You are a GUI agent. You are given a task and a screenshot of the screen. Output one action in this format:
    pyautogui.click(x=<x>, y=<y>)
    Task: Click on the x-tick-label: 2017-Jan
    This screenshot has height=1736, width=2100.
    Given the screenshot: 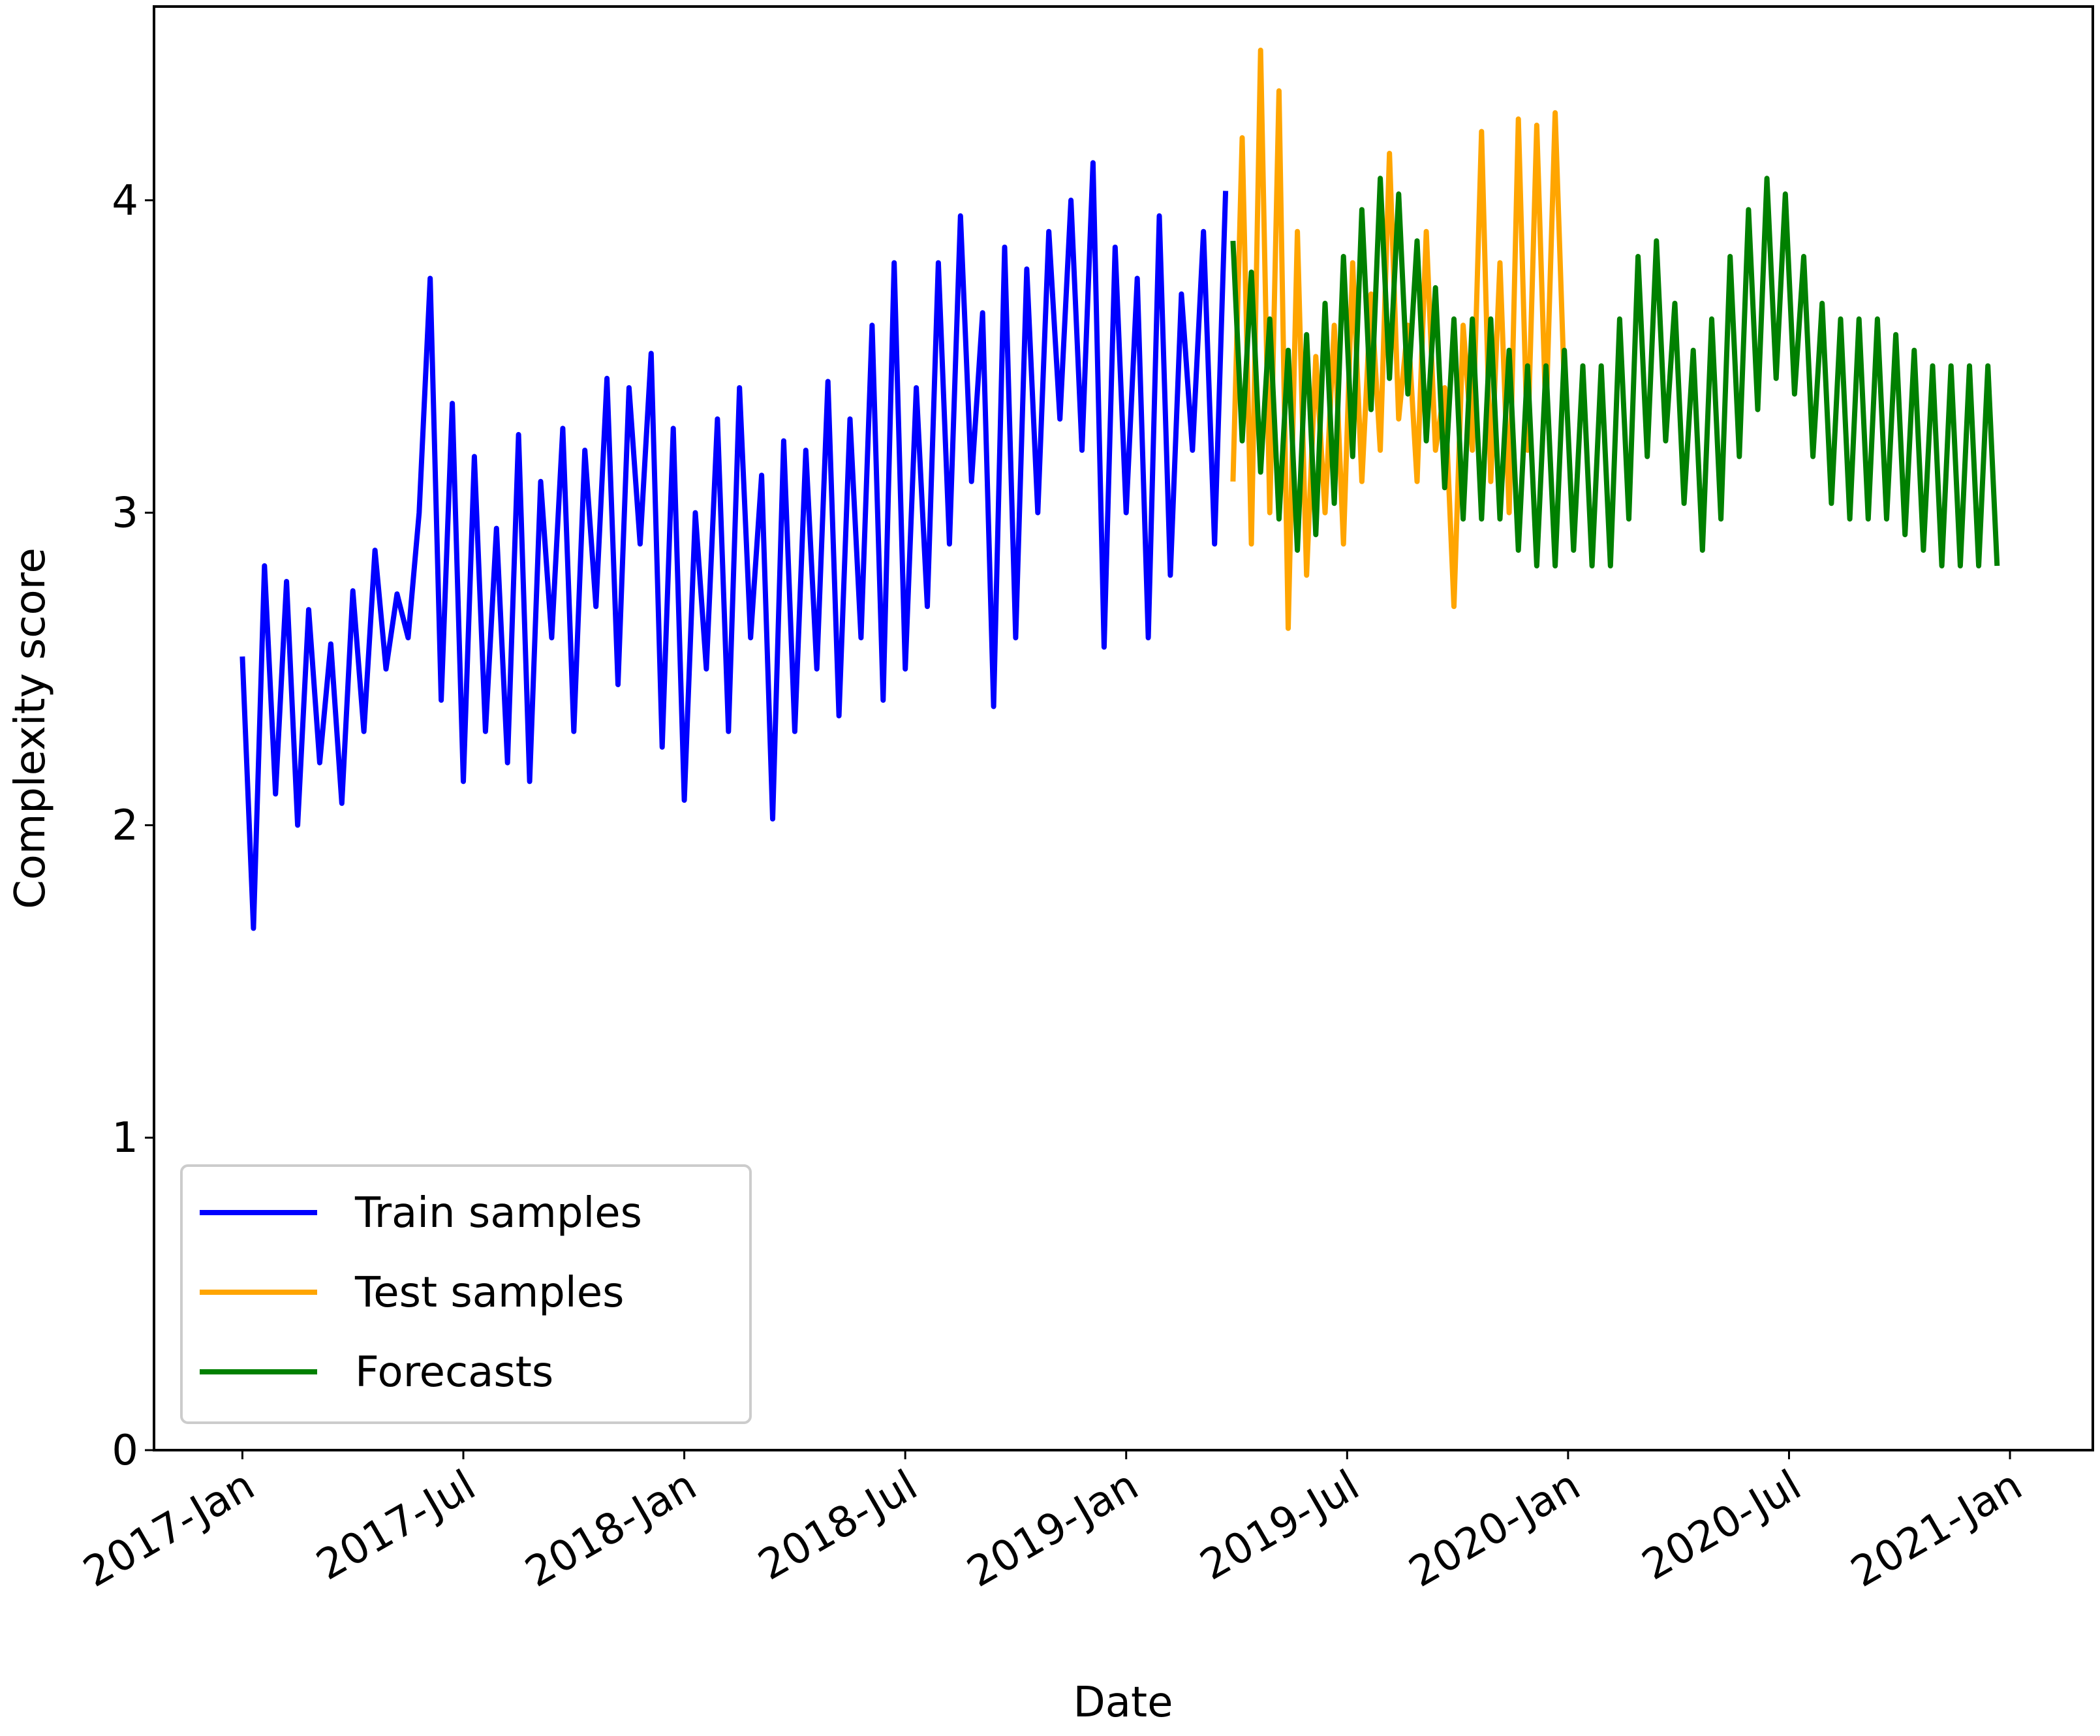 What is the action you would take?
    pyautogui.click(x=169, y=1529)
    